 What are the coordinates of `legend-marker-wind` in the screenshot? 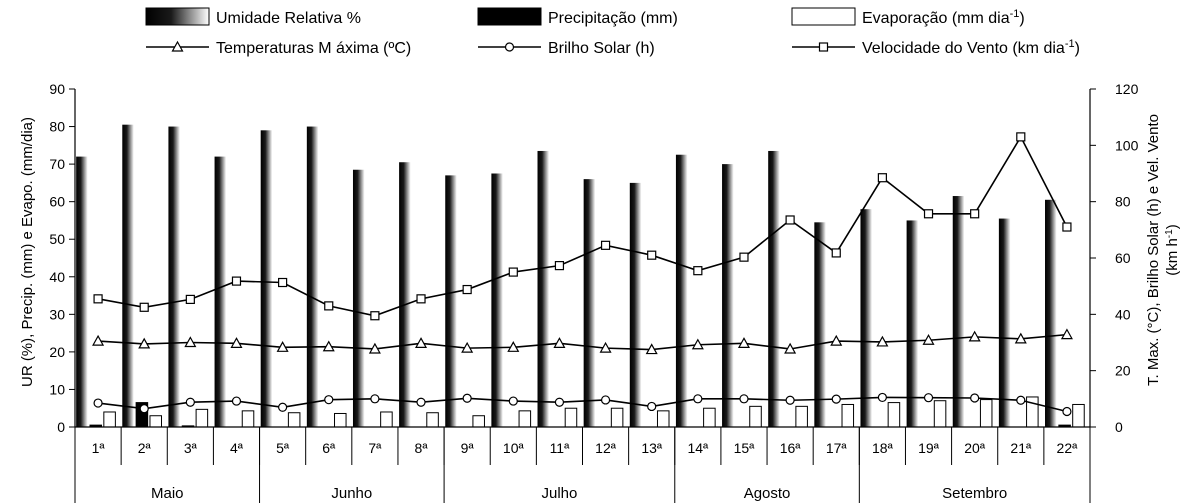 It's located at (823, 47).